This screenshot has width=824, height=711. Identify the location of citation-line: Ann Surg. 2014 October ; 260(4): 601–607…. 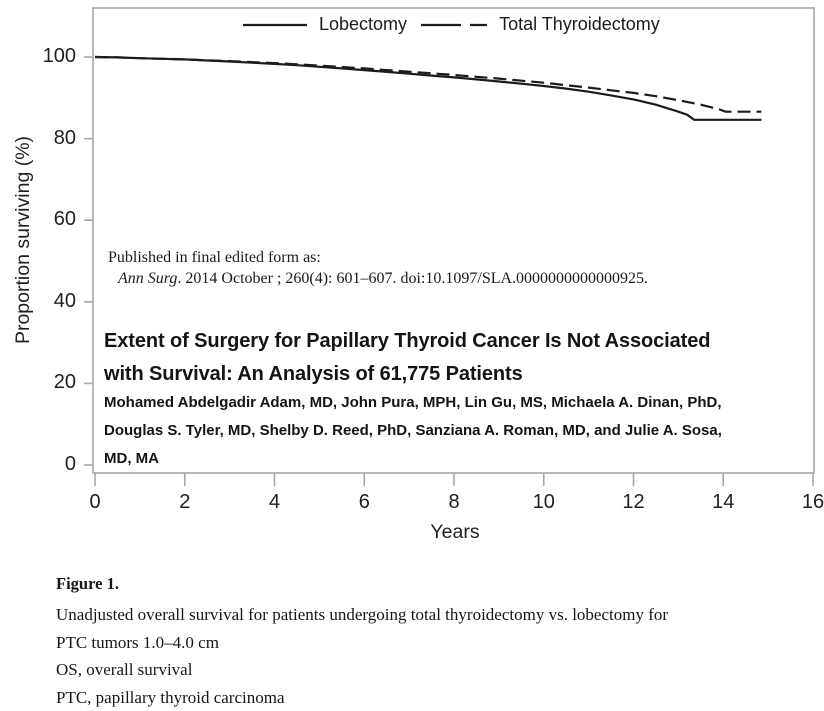
(378, 278).